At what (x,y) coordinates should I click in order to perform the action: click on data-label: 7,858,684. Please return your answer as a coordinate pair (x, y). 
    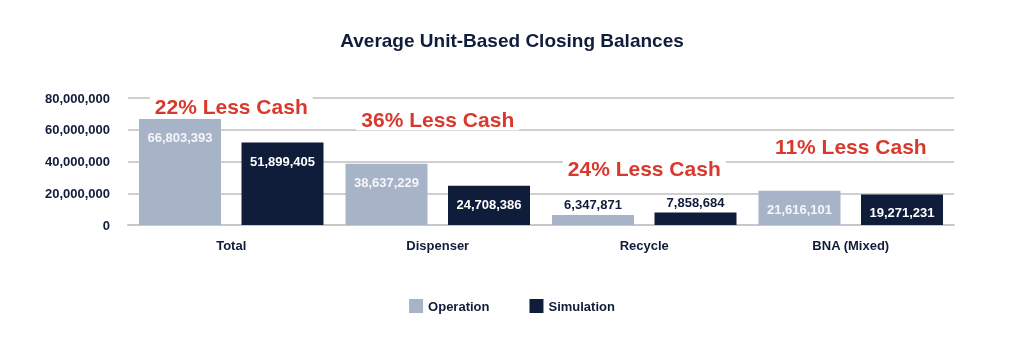
    Looking at the image, I should click on (696, 202).